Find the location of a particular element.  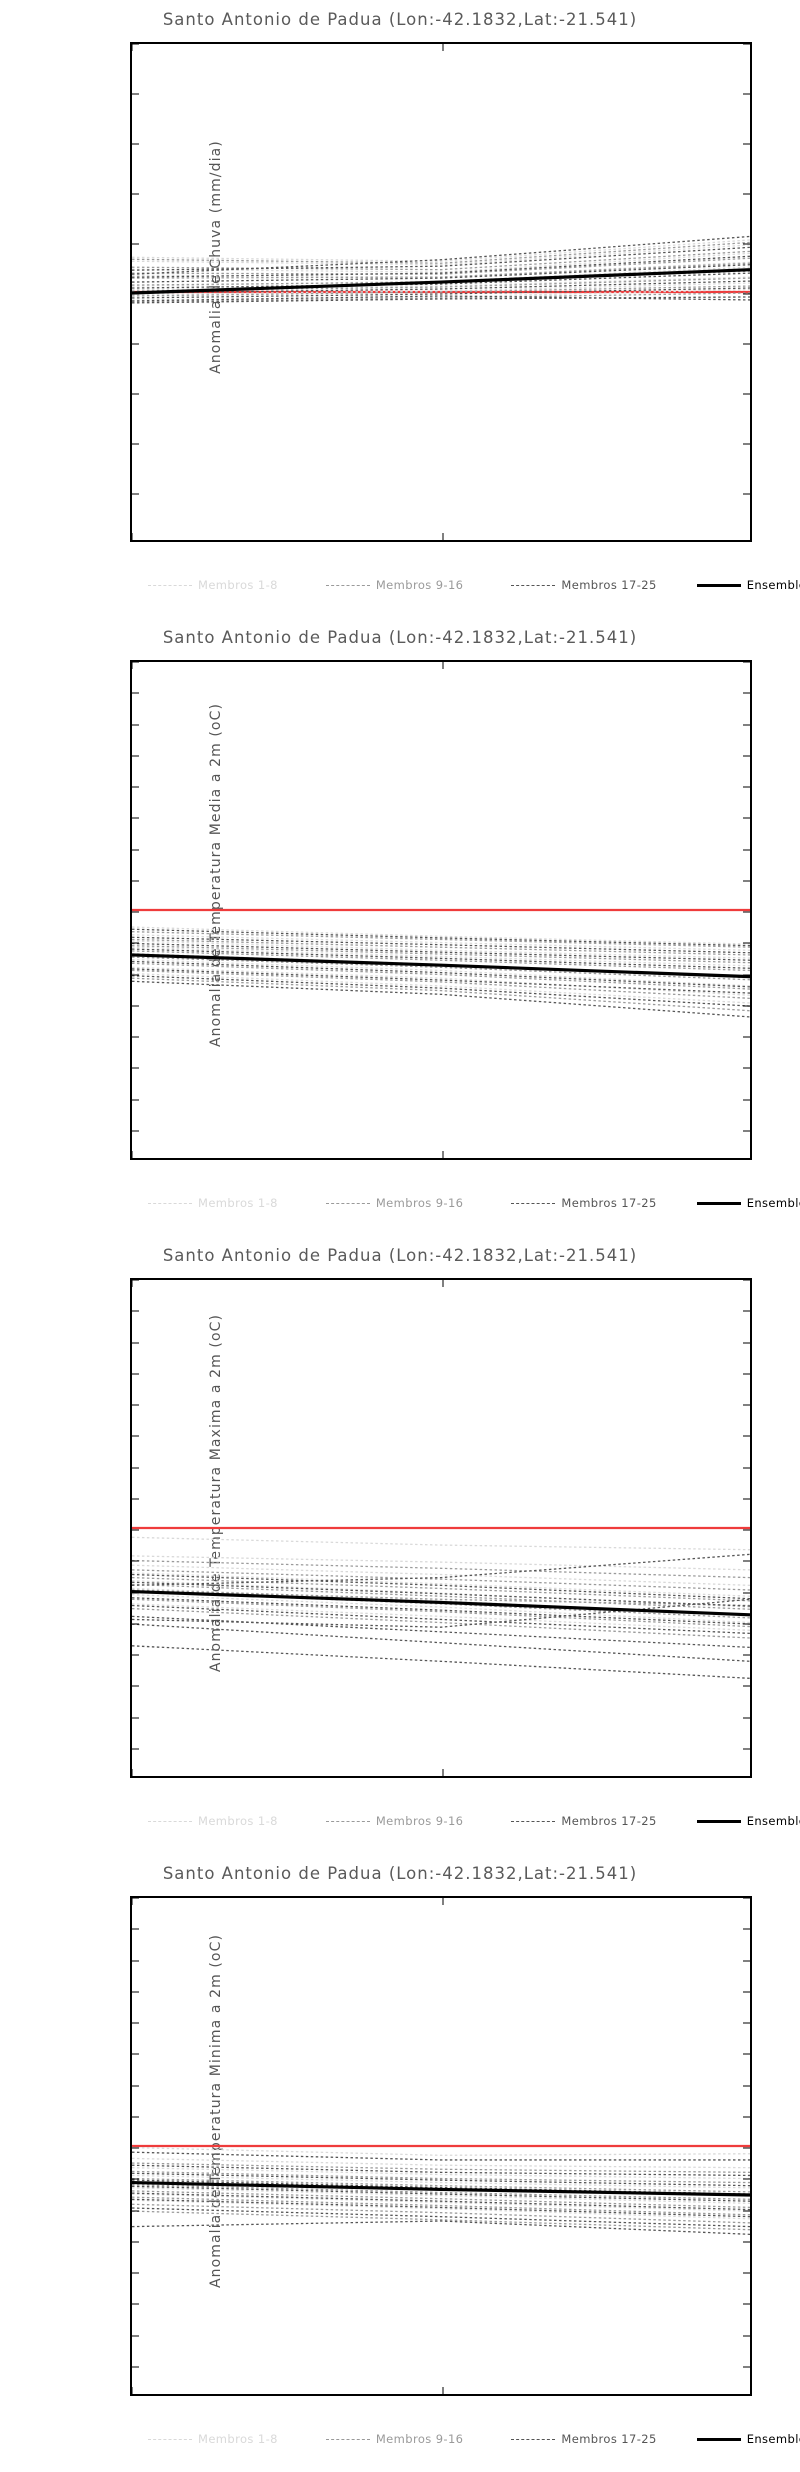

legend-label: Membros 9-16 is located at coordinates (419, 2439).